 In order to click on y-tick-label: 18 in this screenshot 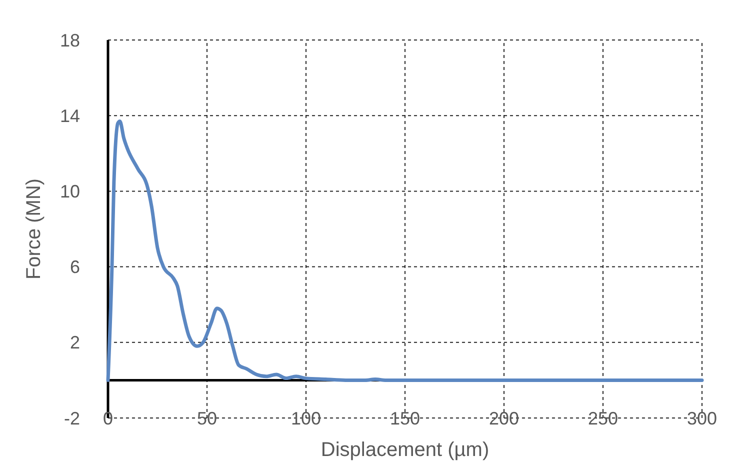, I will do `click(70, 40)`.